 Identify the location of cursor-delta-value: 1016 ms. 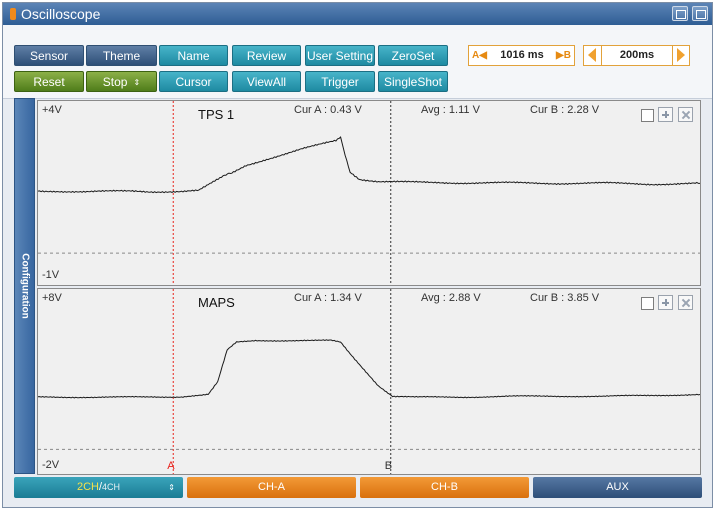
(522, 55).